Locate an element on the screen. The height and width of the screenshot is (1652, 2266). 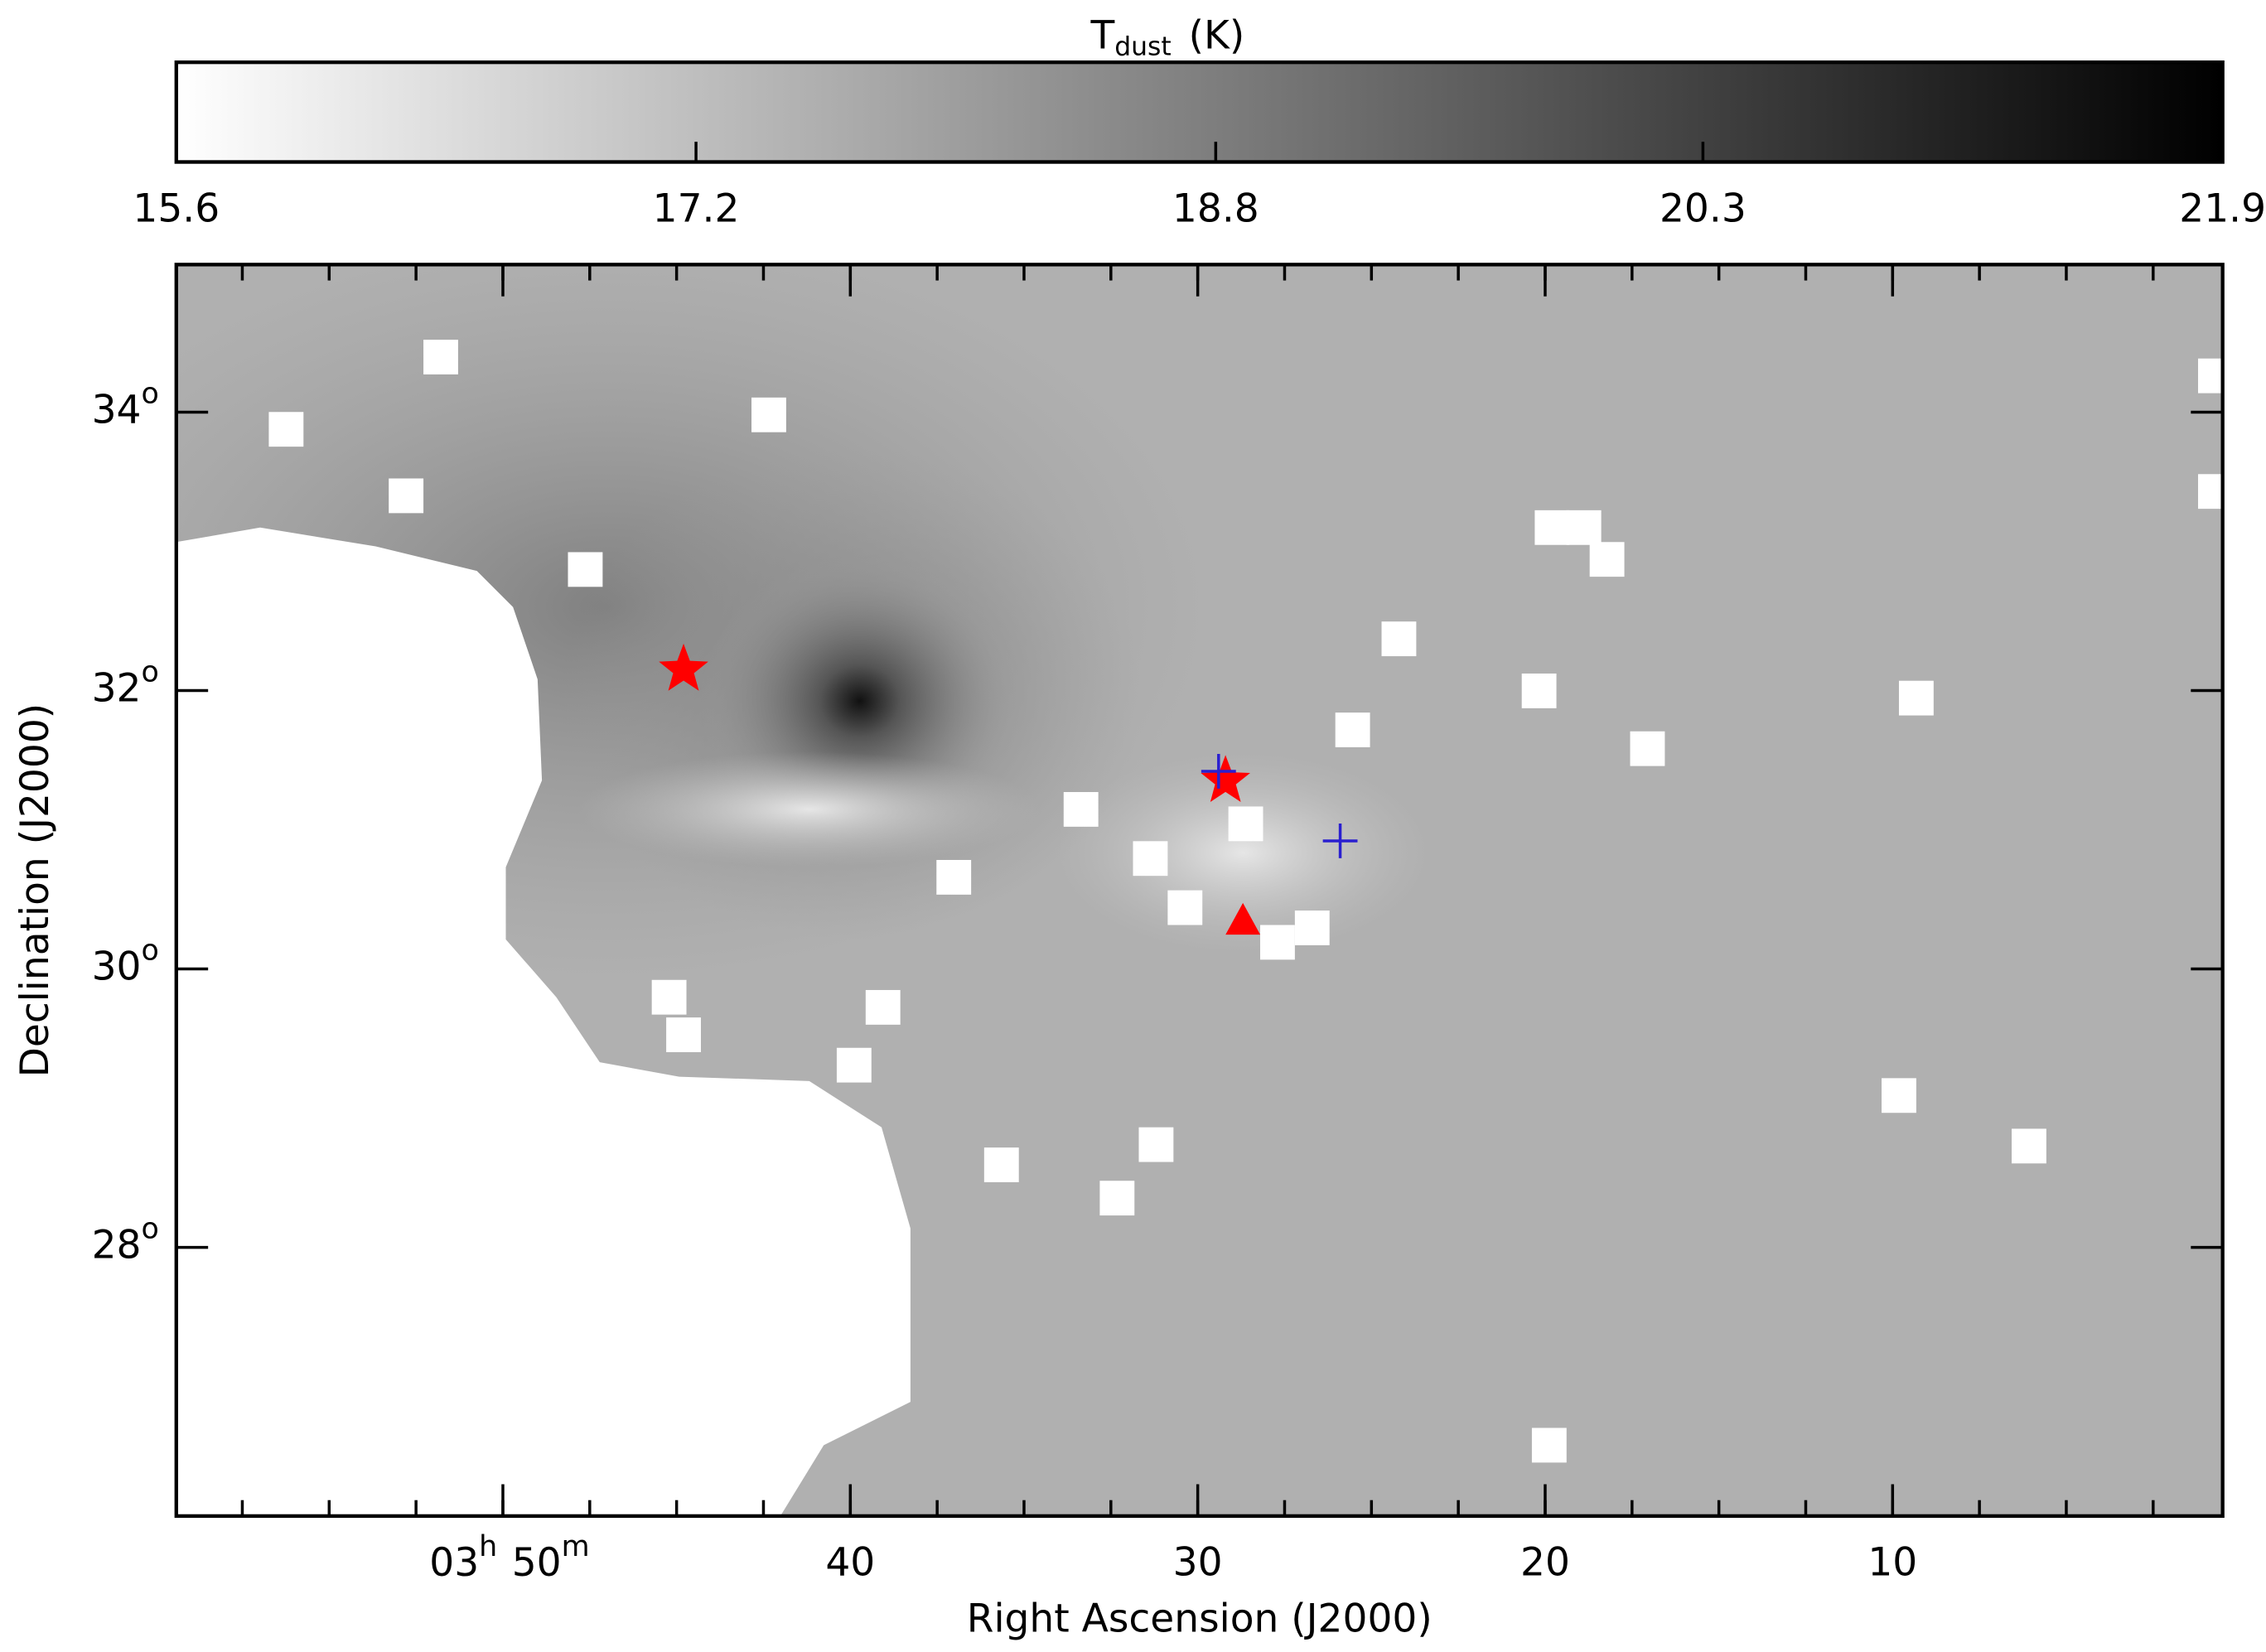
x-tick-label: 03h 50m is located at coordinates (509, 1557).